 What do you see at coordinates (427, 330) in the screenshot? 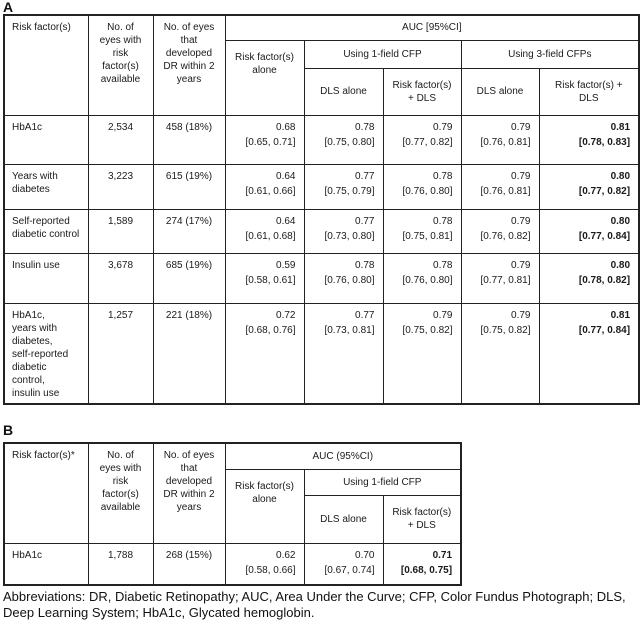
I see `auc-ci: [0.75, 0.82]` at bounding box center [427, 330].